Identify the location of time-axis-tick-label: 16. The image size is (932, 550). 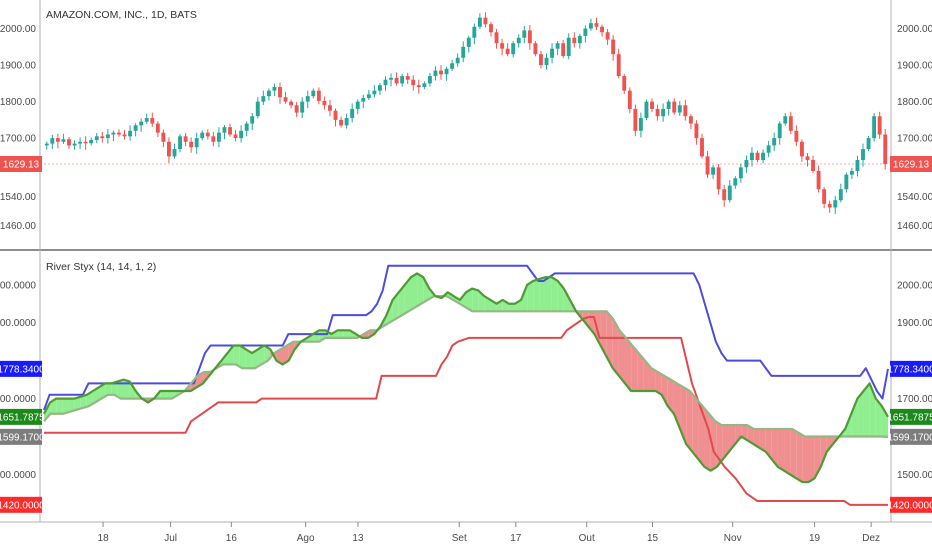
(232, 538).